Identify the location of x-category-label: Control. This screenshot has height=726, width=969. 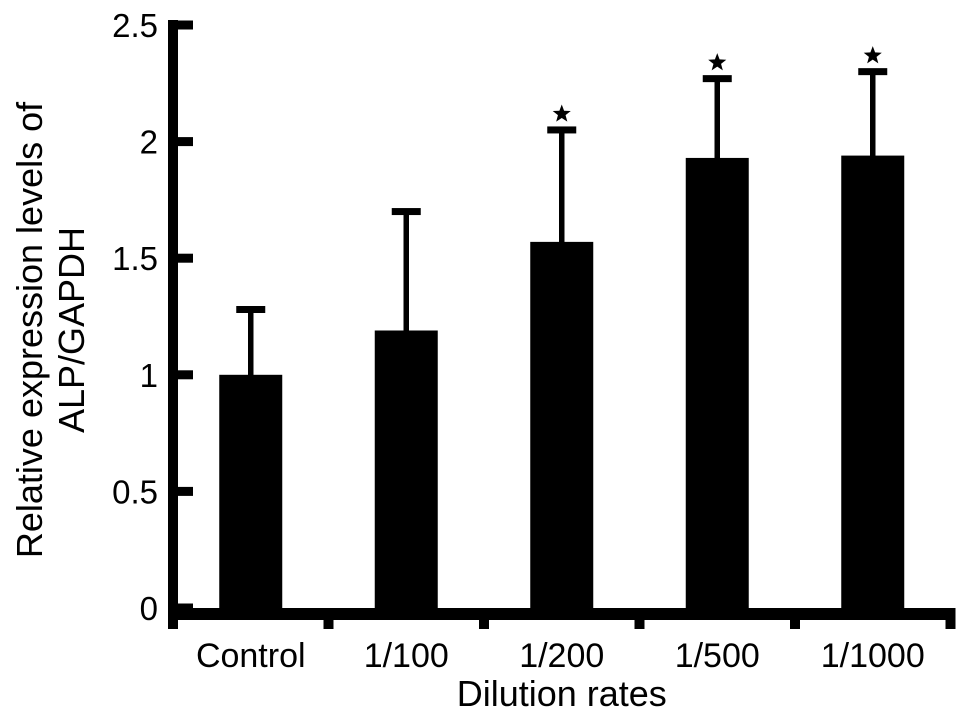
(251, 656).